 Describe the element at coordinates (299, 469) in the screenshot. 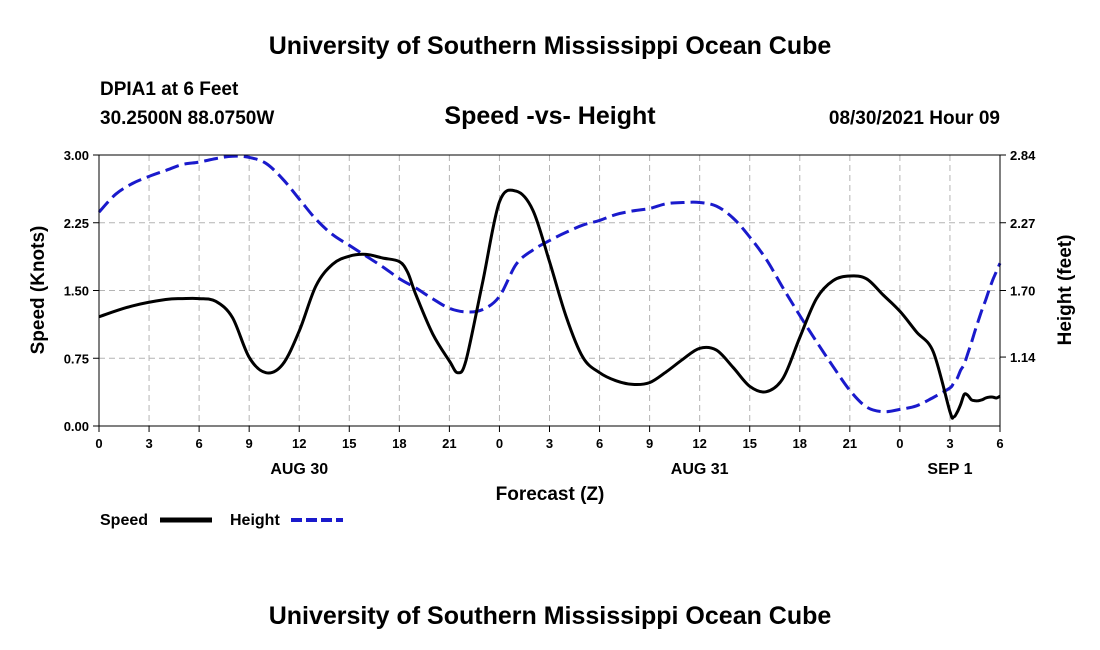

I see `date-label: AUG 30` at that location.